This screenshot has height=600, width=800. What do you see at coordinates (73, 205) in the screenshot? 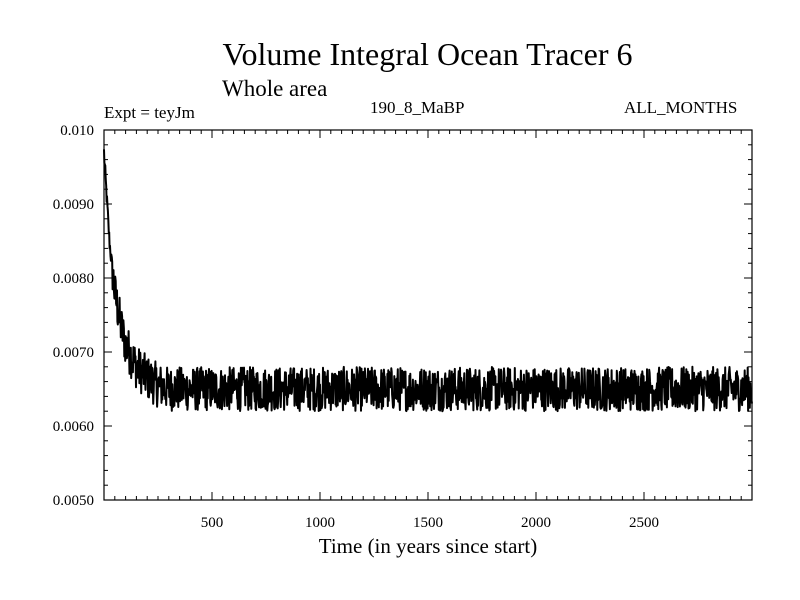
I see `y-tick-label: 0.0090` at bounding box center [73, 205].